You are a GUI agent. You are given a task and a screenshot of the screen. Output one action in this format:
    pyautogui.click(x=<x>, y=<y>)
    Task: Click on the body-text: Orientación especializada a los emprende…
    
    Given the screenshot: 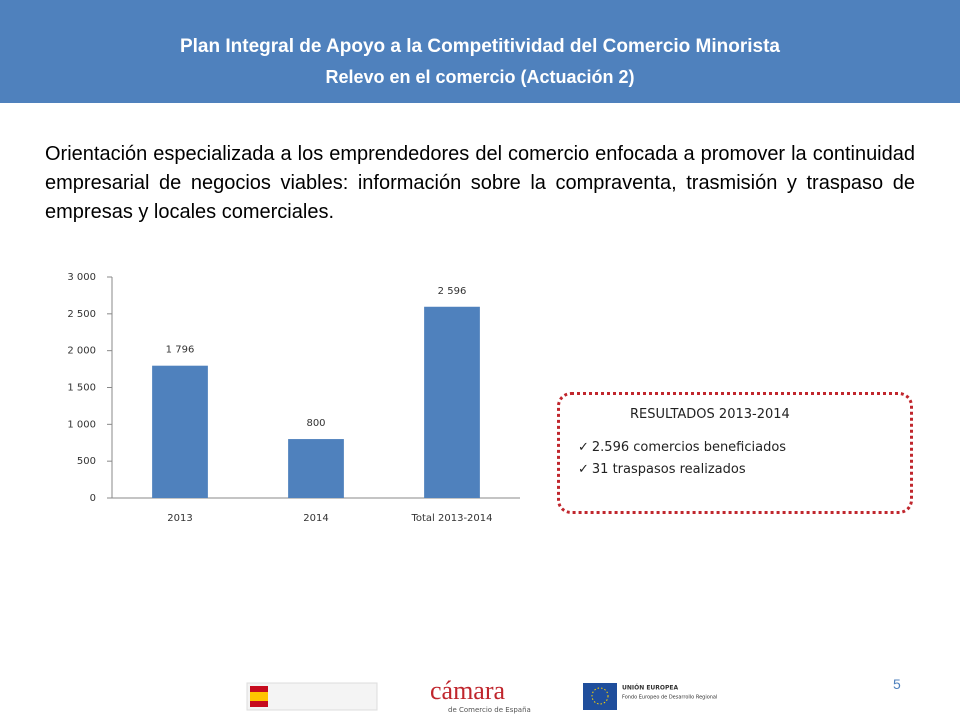 What is the action you would take?
    pyautogui.click(x=480, y=183)
    